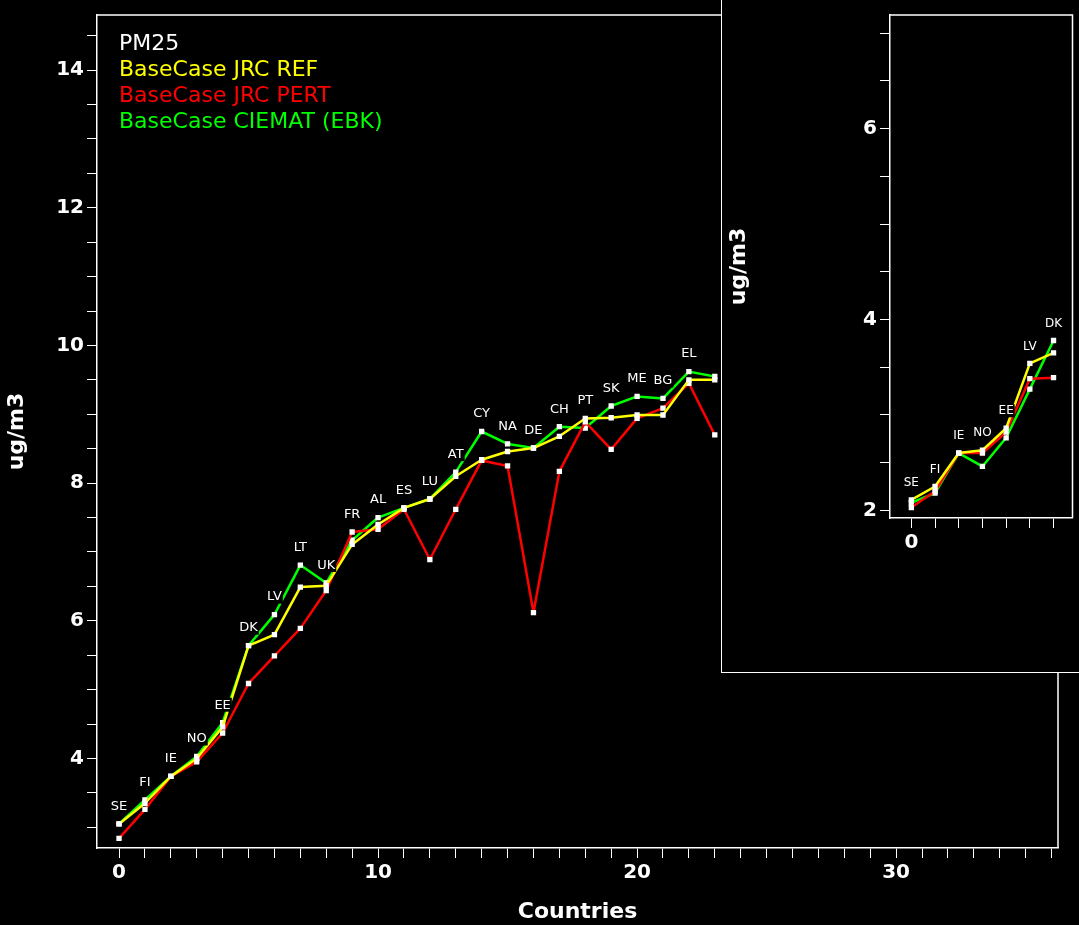 The image size is (1079, 925). I want to click on y-tick-label: 12, so click(70, 205).